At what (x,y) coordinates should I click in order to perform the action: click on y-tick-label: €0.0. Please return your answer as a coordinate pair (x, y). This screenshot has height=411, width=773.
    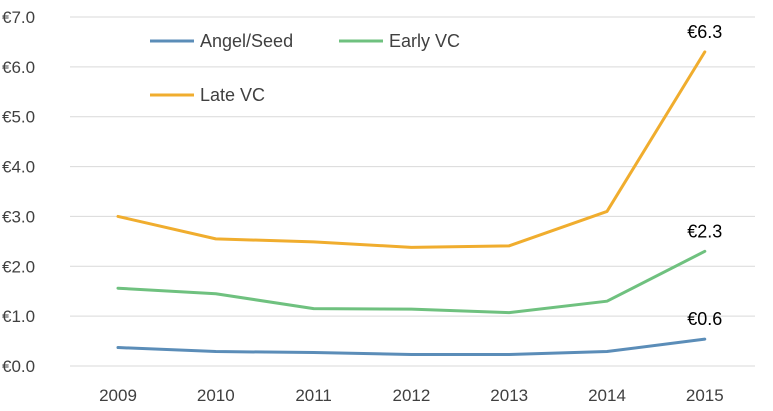
    Looking at the image, I should click on (18, 366).